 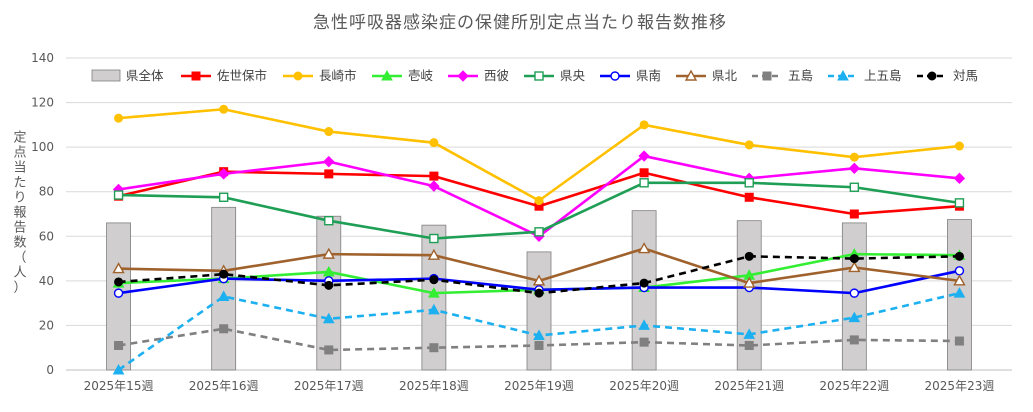 I want to click on y-axis-label-char: た, so click(x=19, y=183).